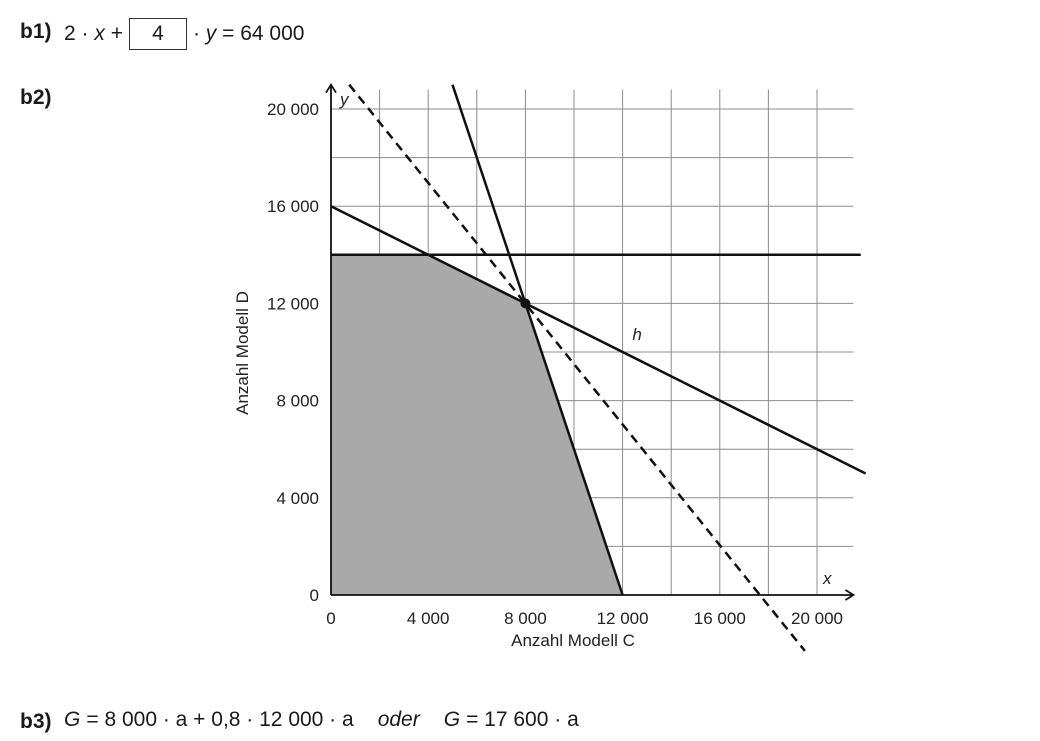 This screenshot has height=741, width=1040. What do you see at coordinates (297, 401) in the screenshot?
I see `y-tick-label: 8 000` at bounding box center [297, 401].